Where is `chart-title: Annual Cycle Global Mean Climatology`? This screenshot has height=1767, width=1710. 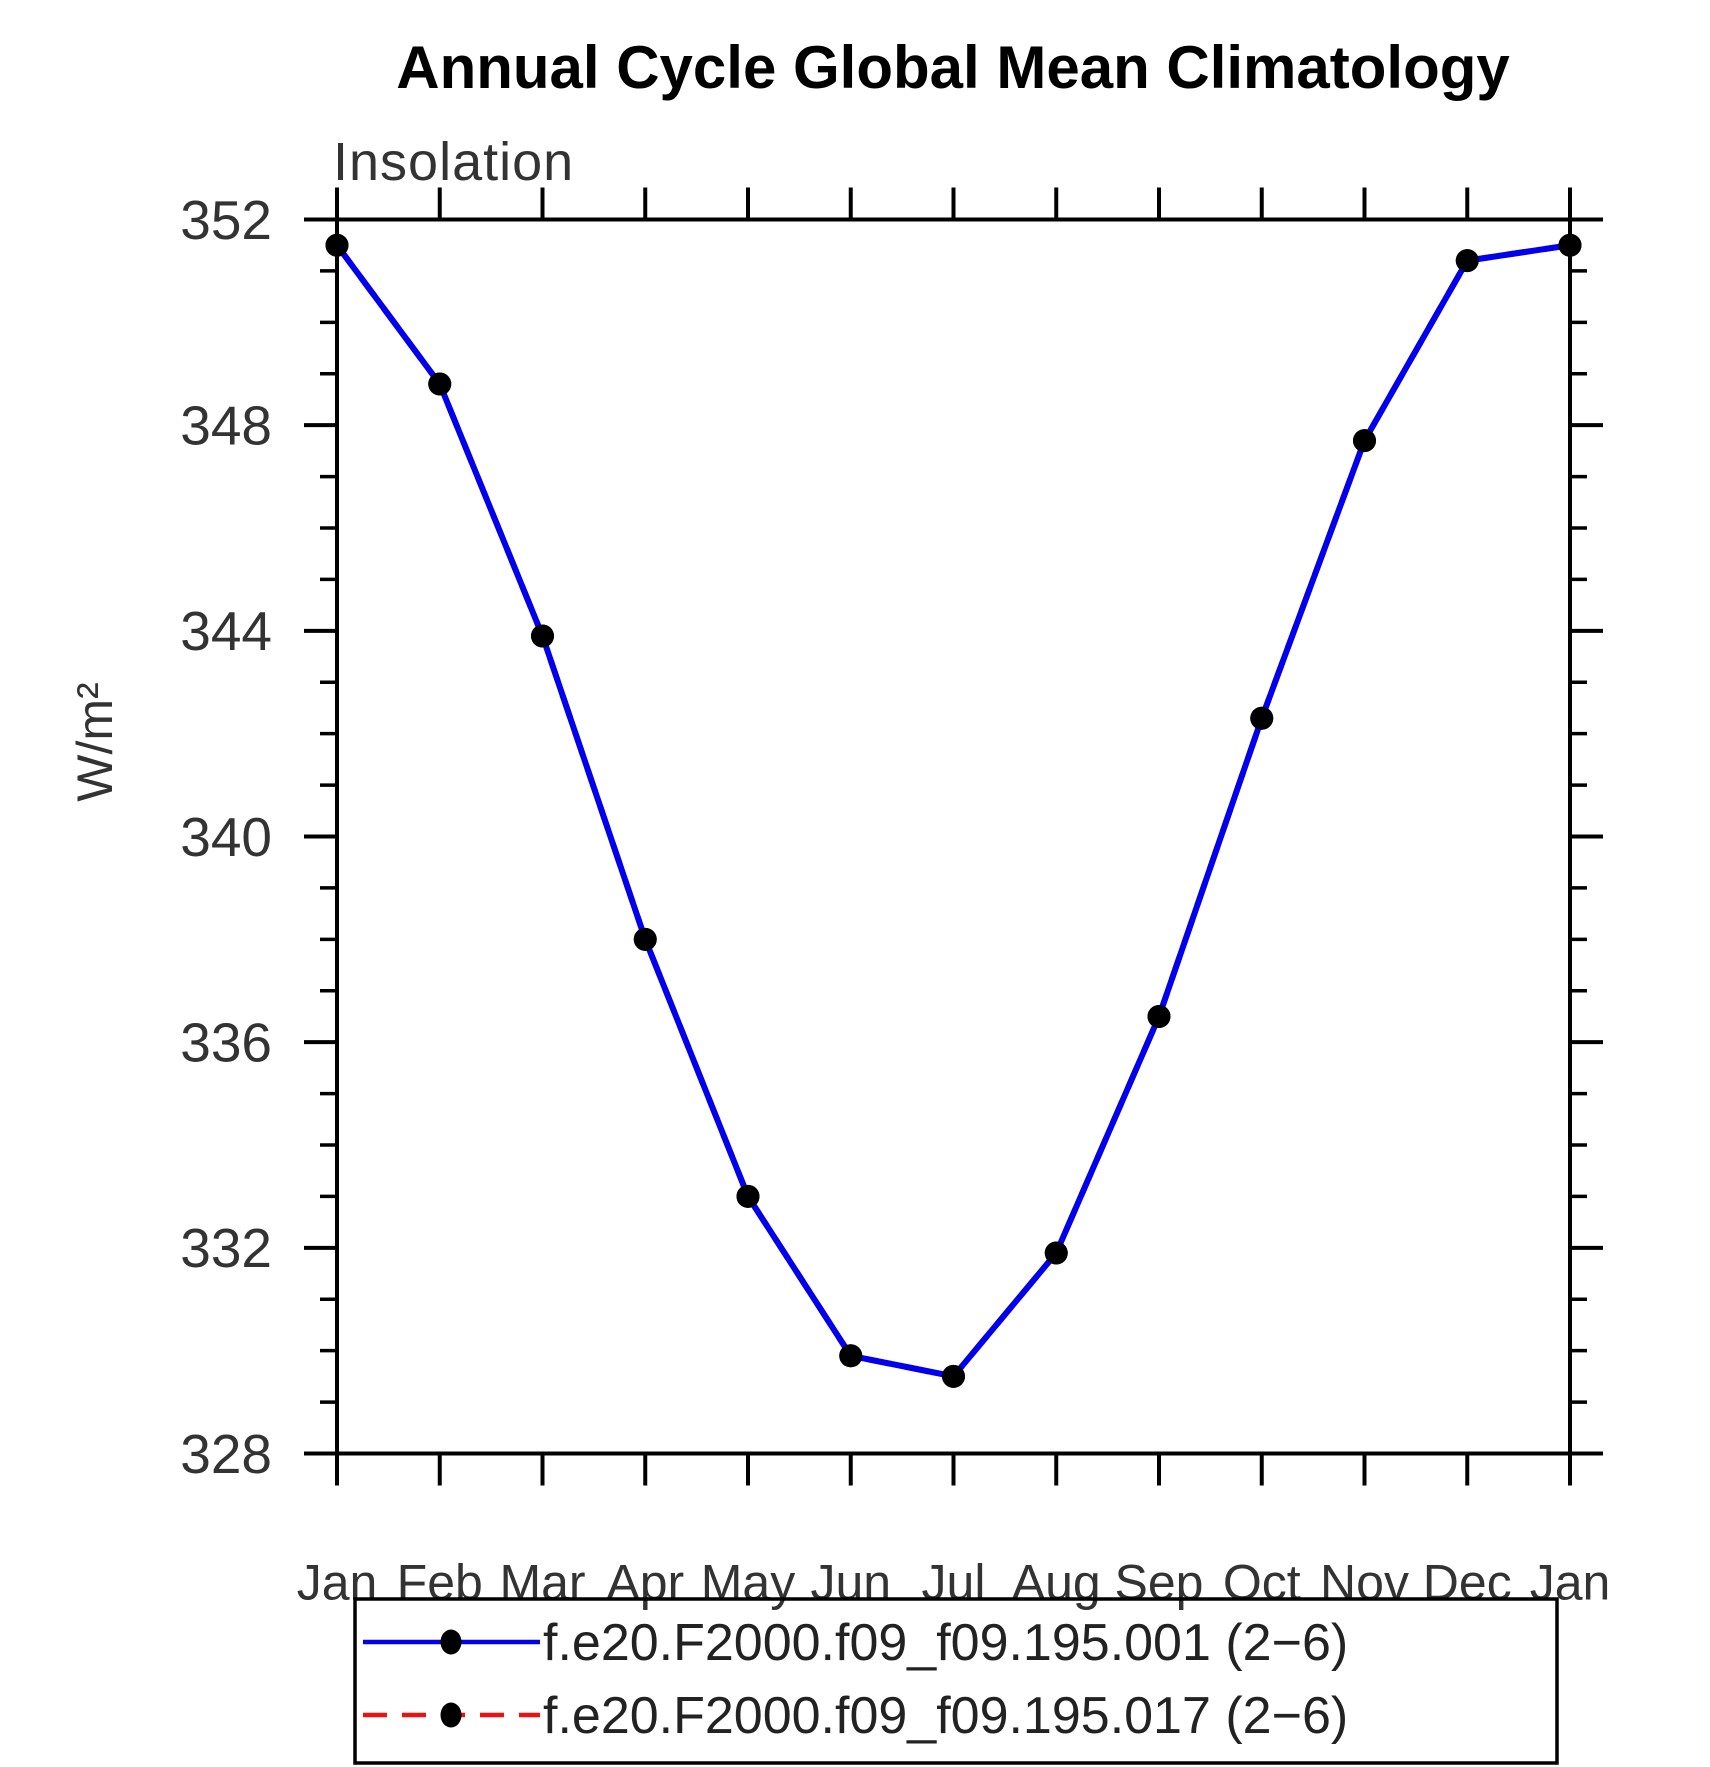
chart-title: Annual Cycle Global Mean Climatology is located at coordinates (953, 67).